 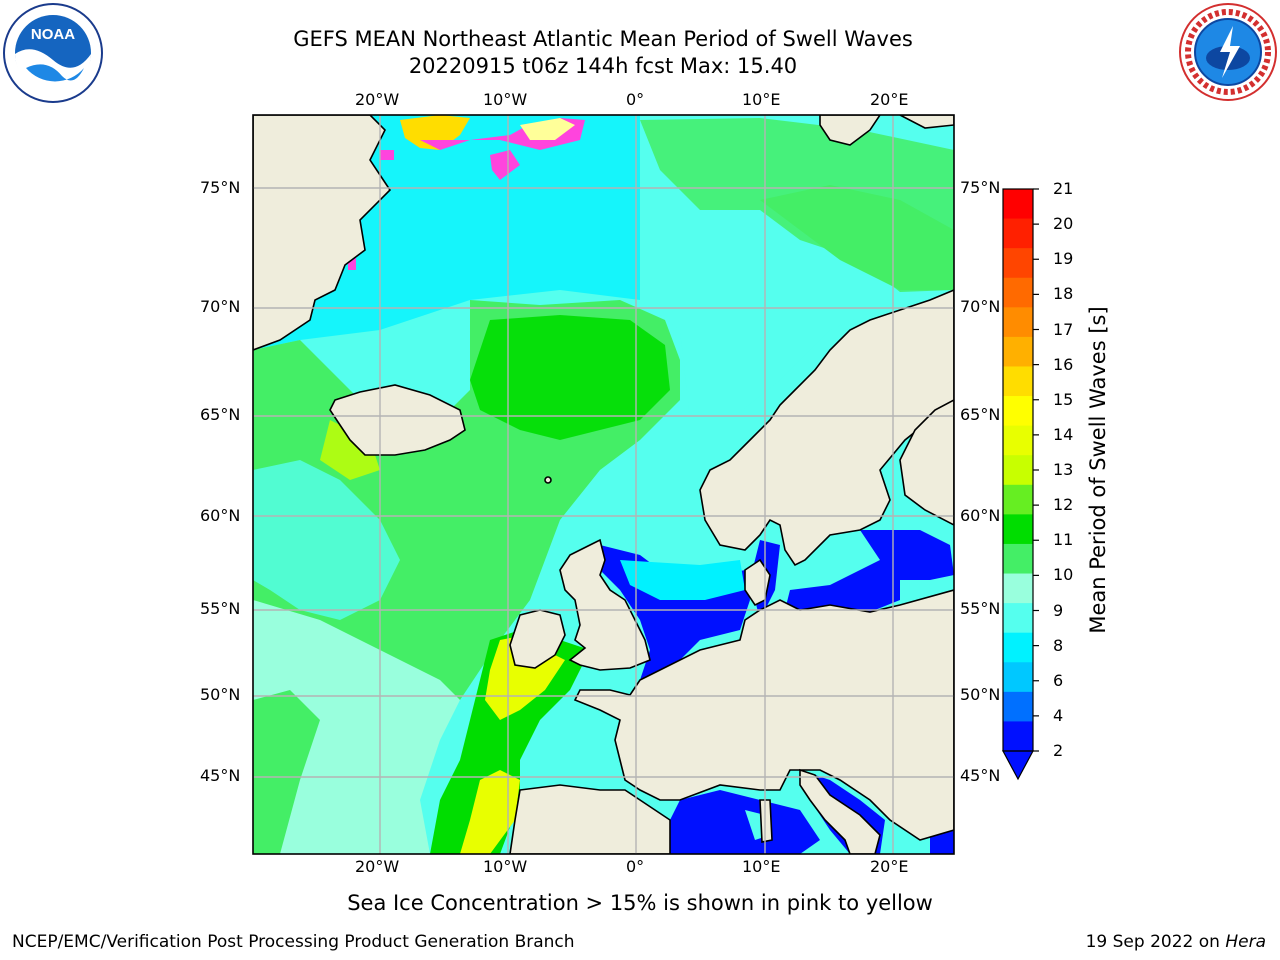 I want to click on colorbar-tick-label: 13, so click(x=1063, y=469).